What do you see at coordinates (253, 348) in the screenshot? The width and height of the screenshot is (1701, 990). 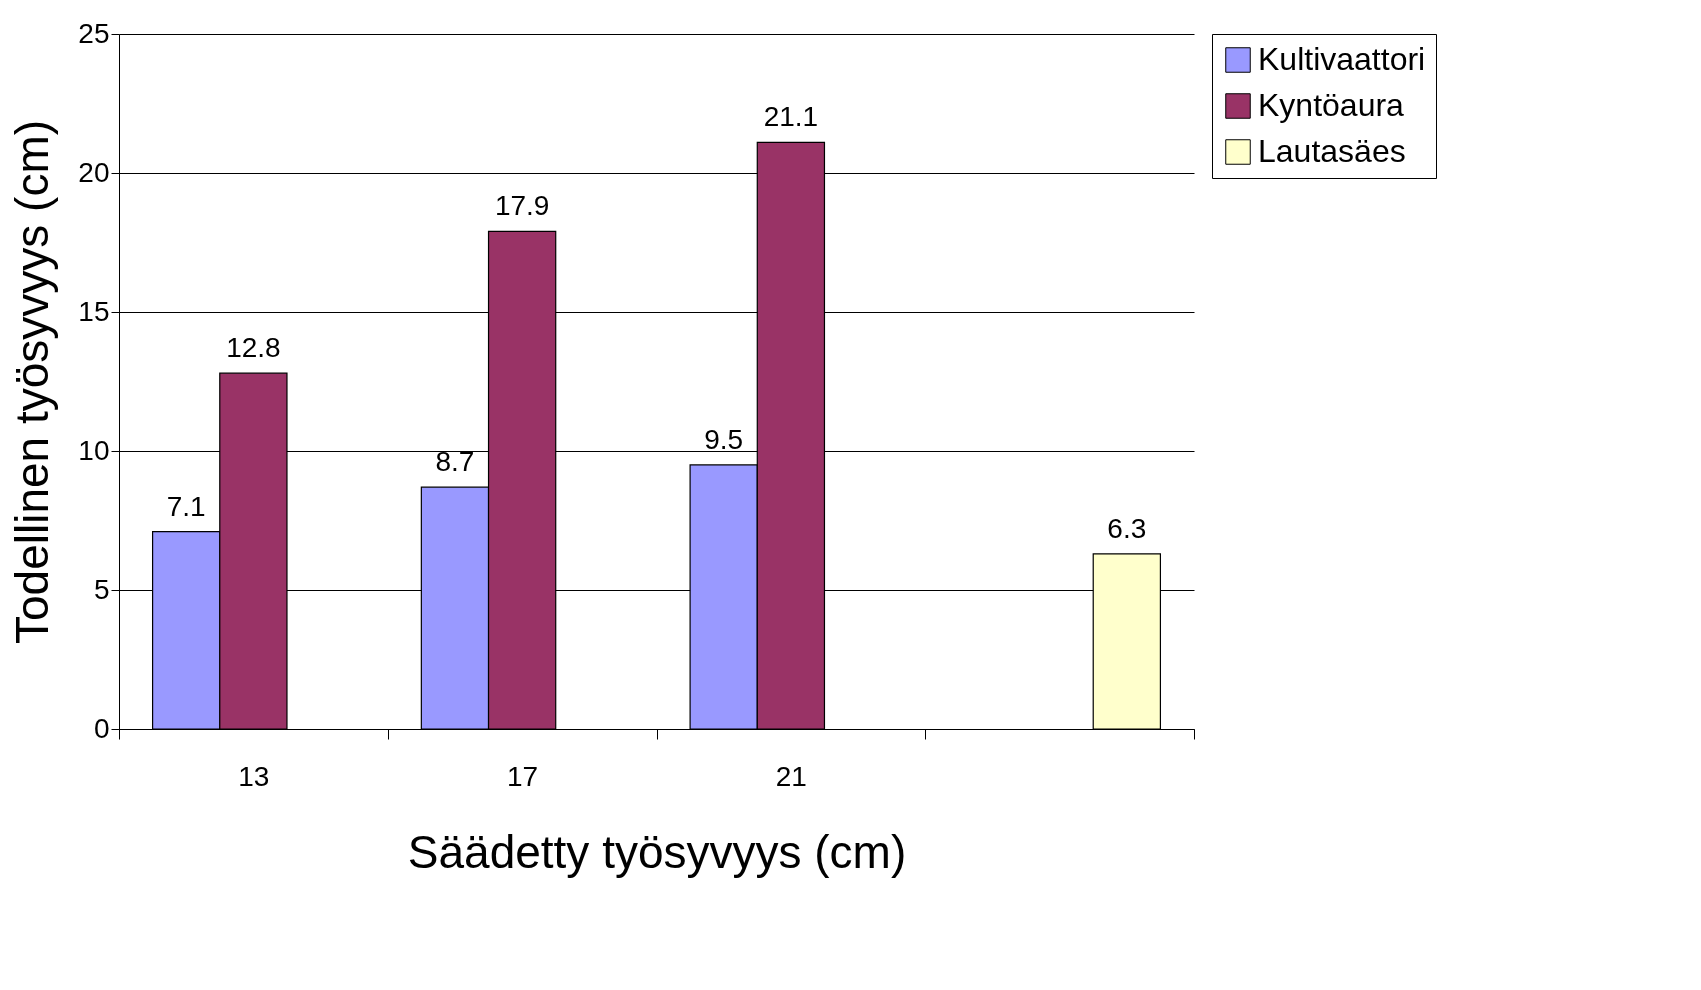 I see `data-label: 12.8` at bounding box center [253, 348].